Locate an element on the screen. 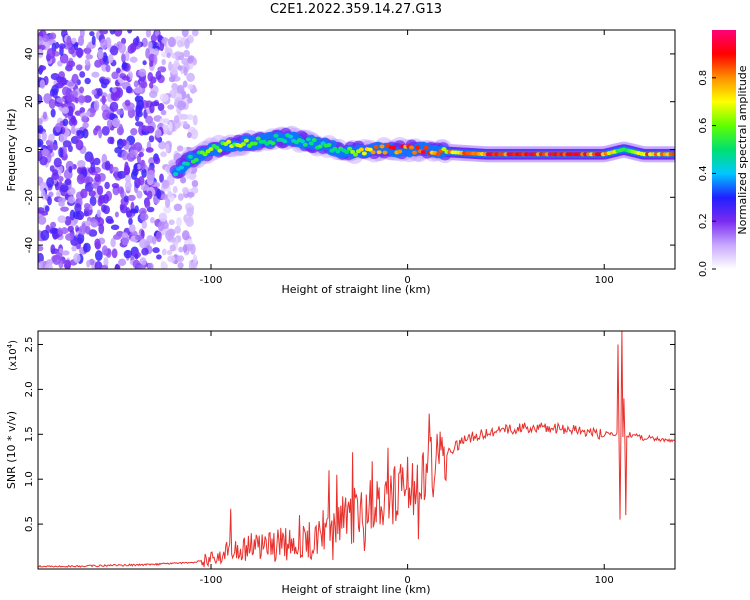  snr-y-tick-label: 1.0 is located at coordinates (29, 479).